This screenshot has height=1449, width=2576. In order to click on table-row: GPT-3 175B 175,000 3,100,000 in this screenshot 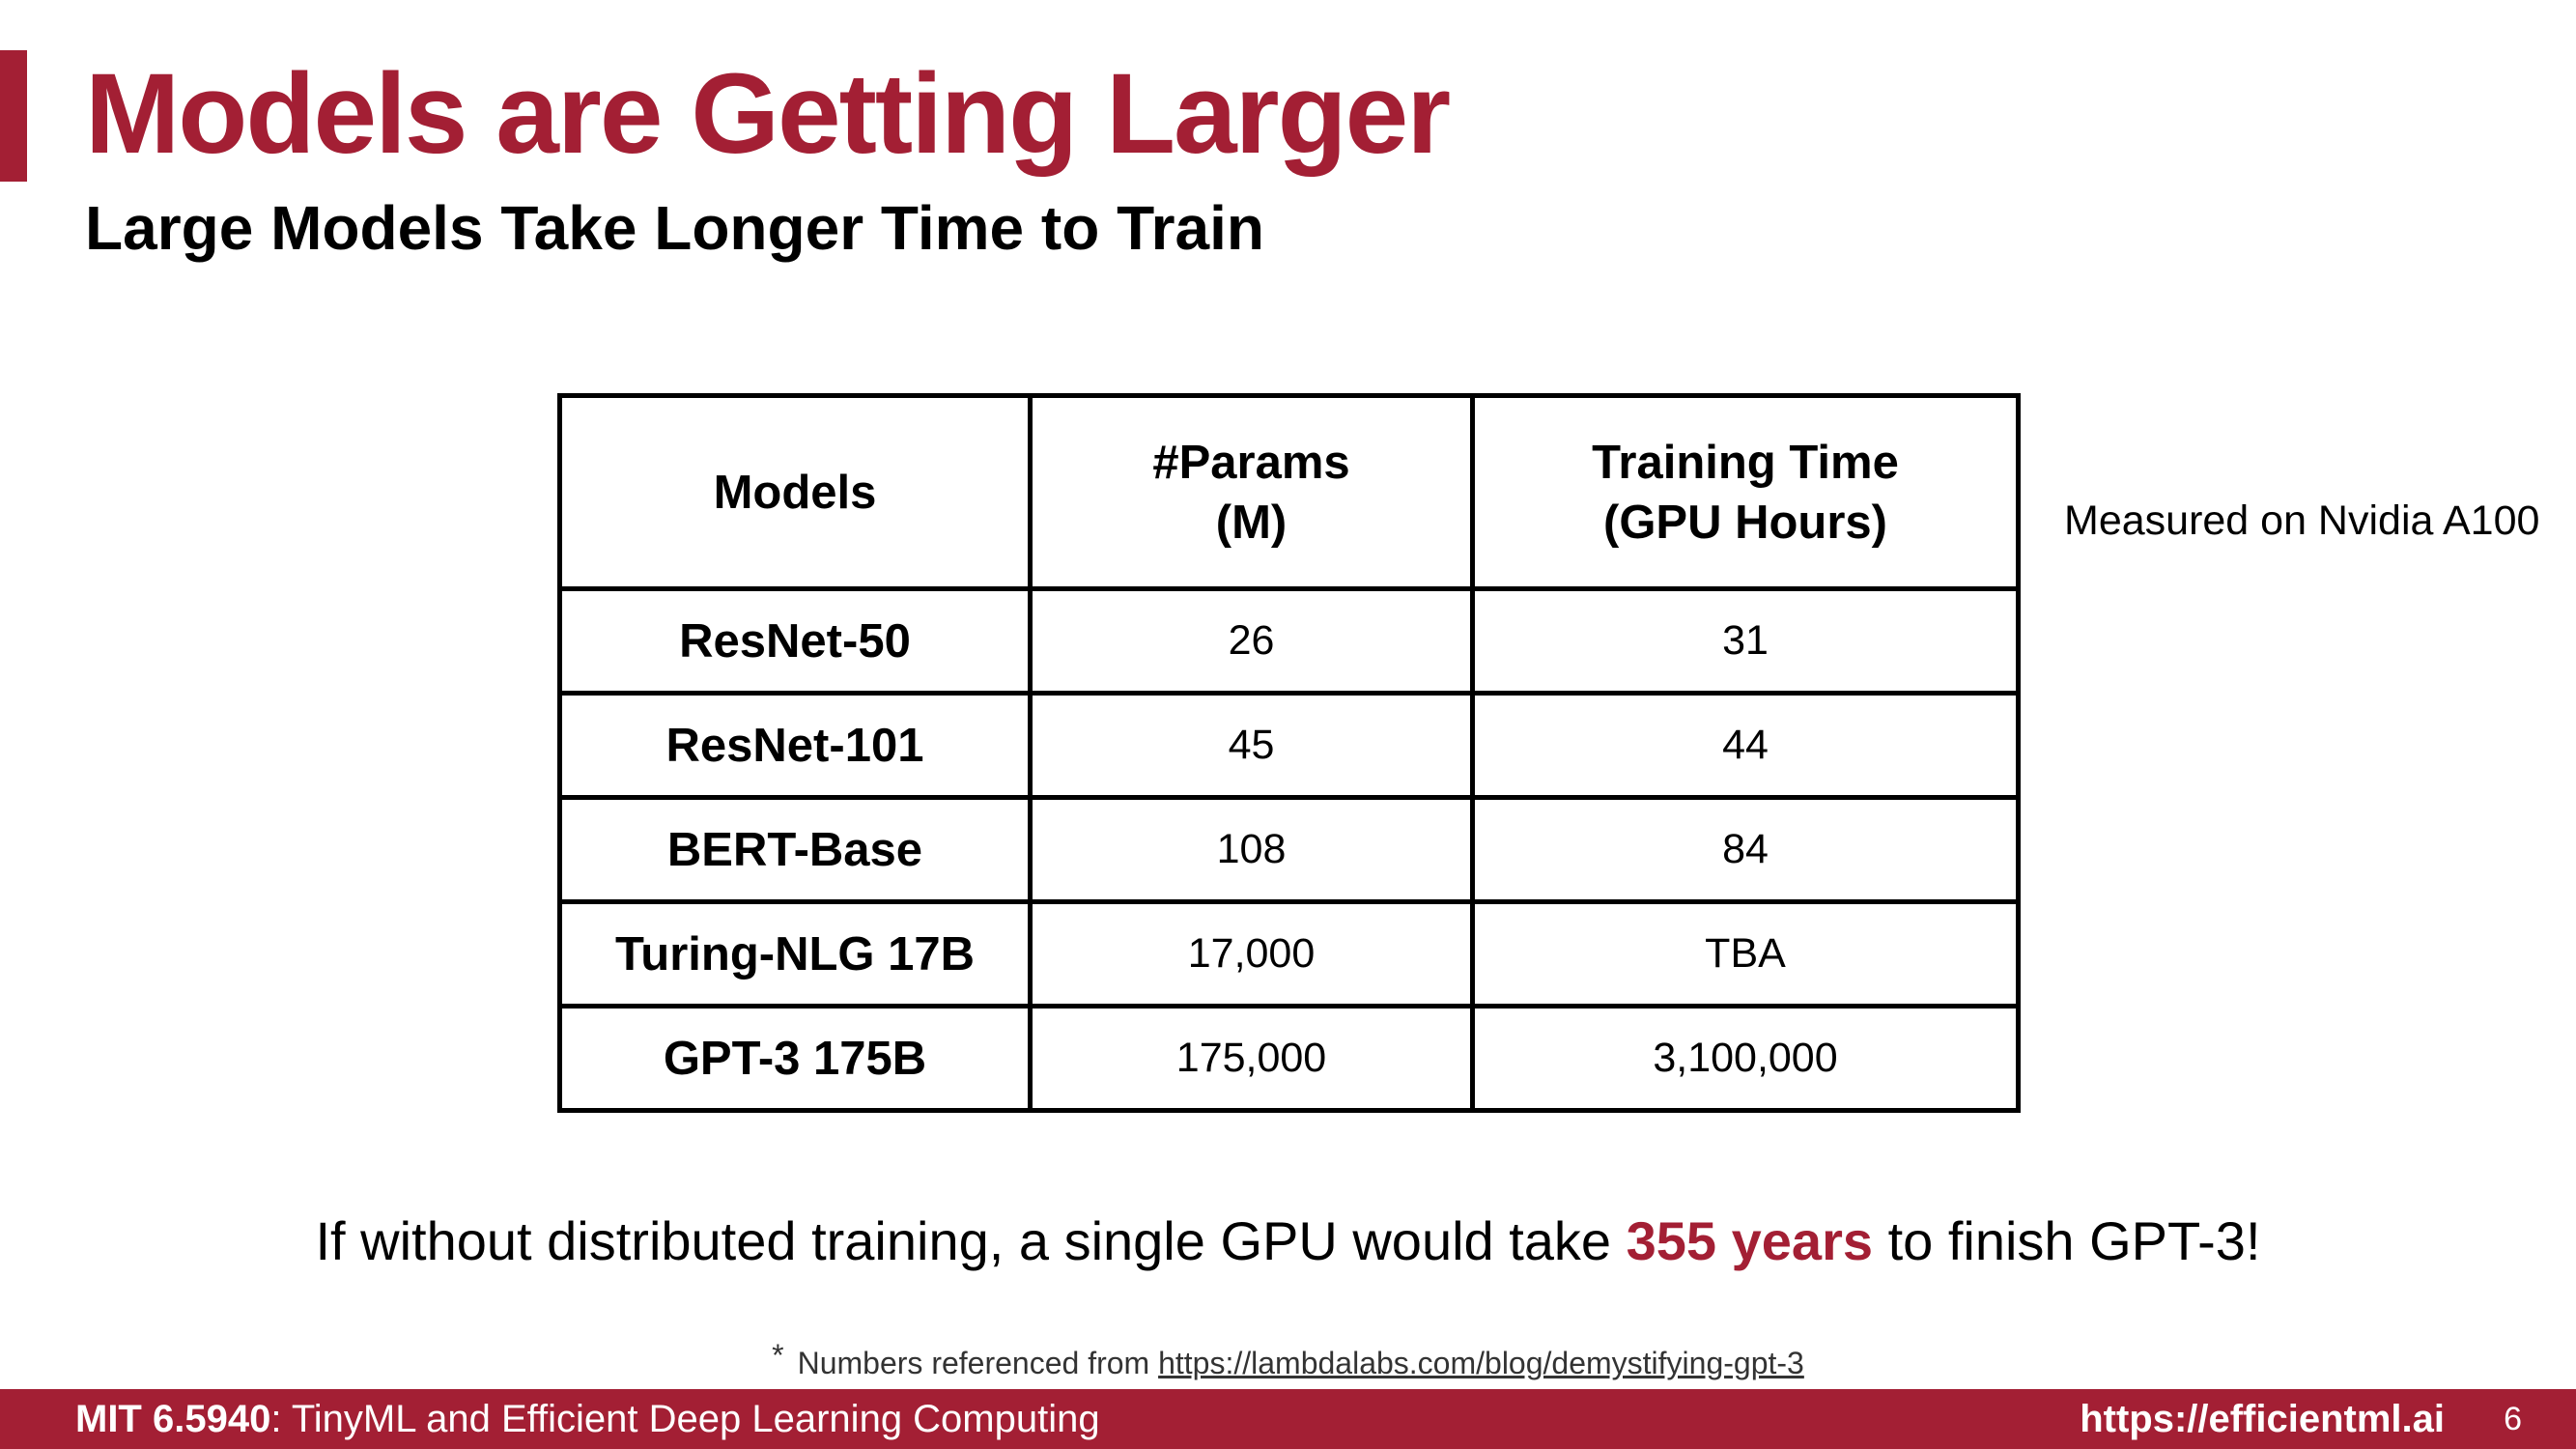, I will do `click(1289, 1058)`.